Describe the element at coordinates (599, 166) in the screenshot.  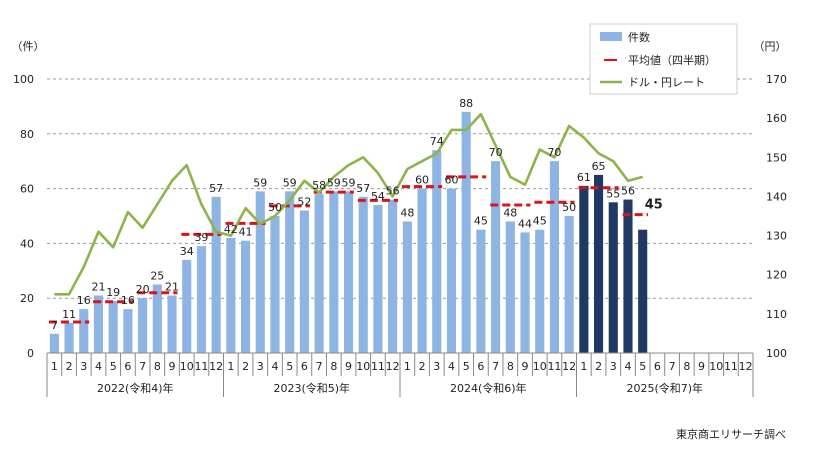
I see `data-label: 65` at that location.